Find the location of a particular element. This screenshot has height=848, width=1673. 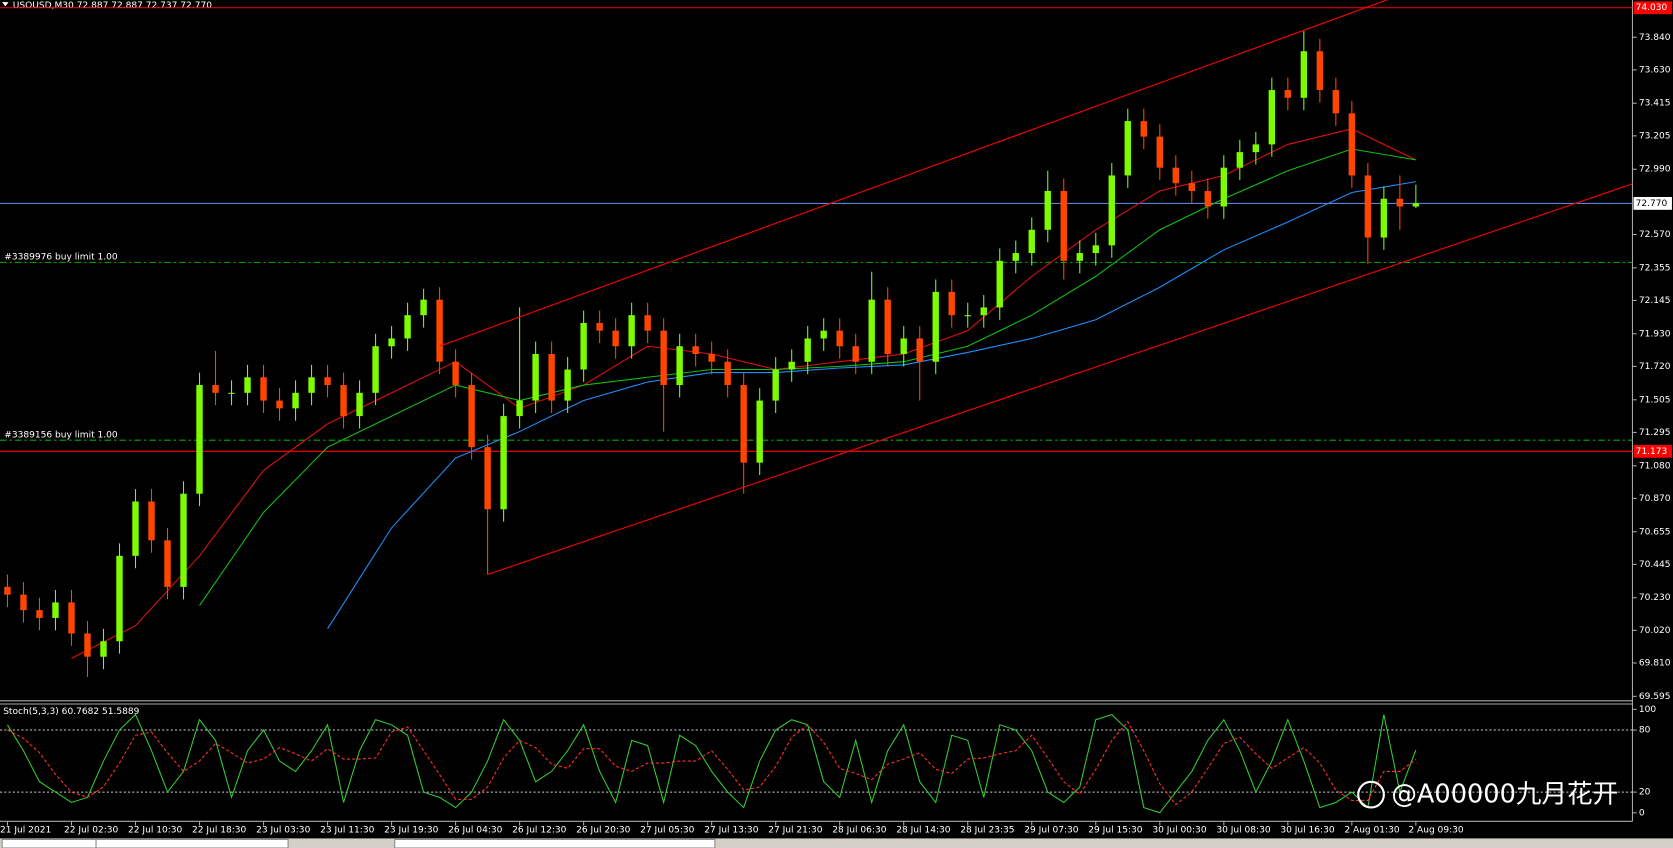

x-tick-label: 22 Jul 18:30 is located at coordinates (219, 830).